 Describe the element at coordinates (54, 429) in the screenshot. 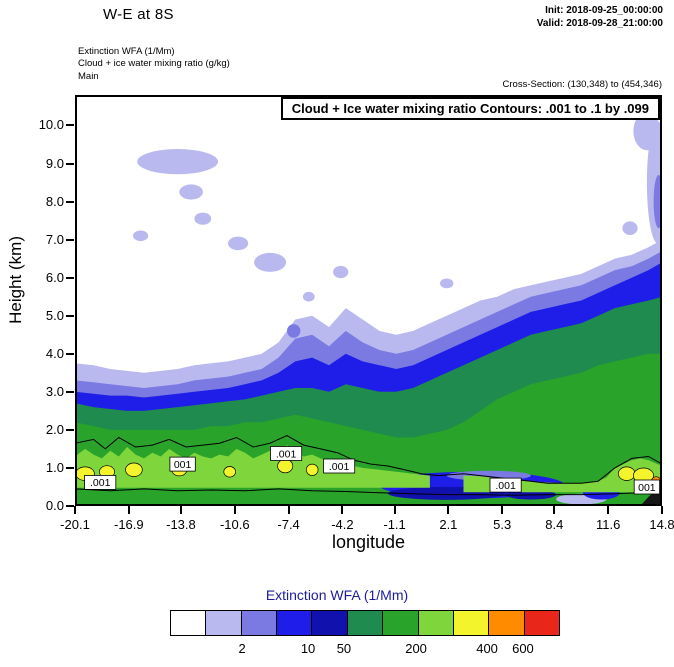

I see `y-tick-label: 2.0` at that location.